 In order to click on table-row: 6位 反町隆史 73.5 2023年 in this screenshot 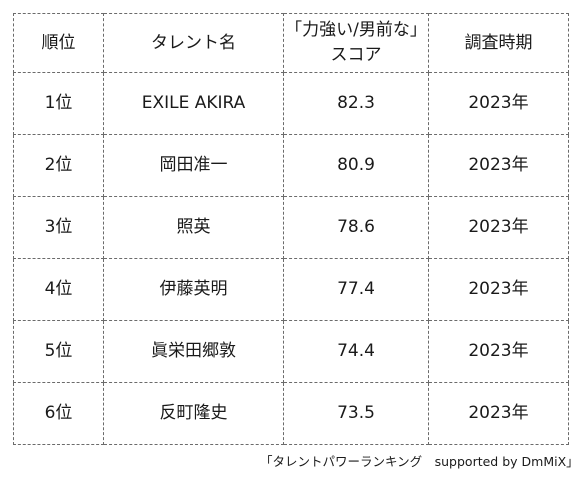, I will do `click(291, 413)`.